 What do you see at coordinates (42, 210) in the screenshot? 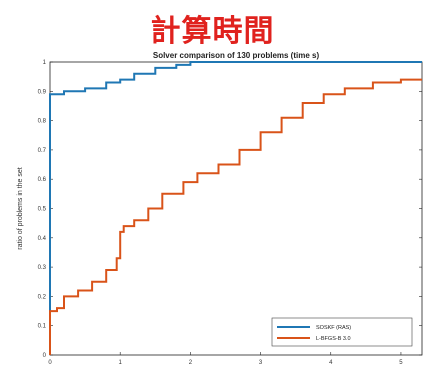
I see `y-tick-label: 0.5` at bounding box center [42, 210].